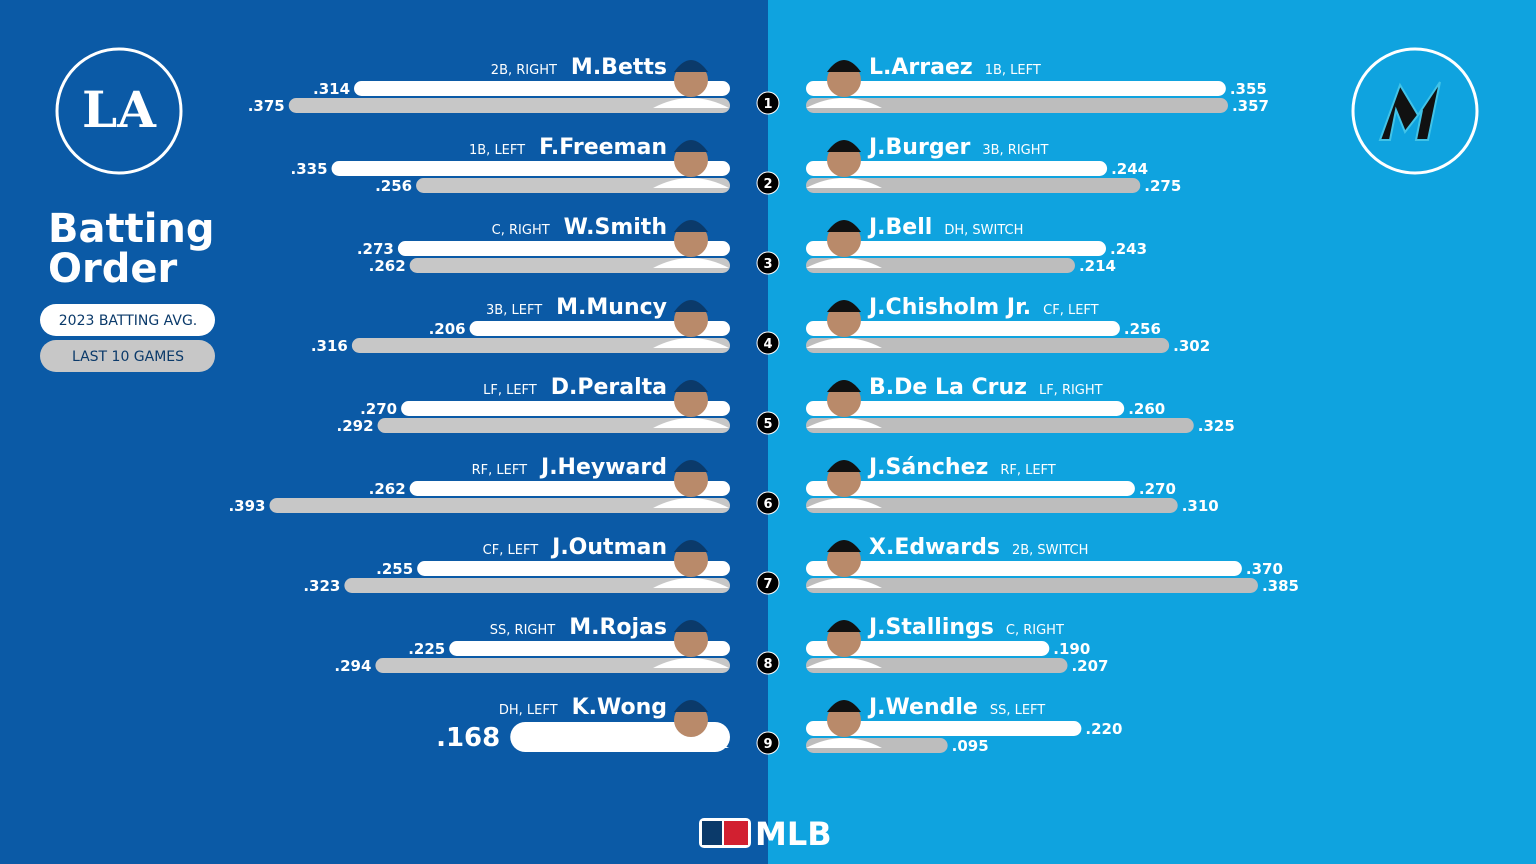 This screenshot has width=1536, height=864. I want to click on player-name: J.Outman, so click(608, 547).